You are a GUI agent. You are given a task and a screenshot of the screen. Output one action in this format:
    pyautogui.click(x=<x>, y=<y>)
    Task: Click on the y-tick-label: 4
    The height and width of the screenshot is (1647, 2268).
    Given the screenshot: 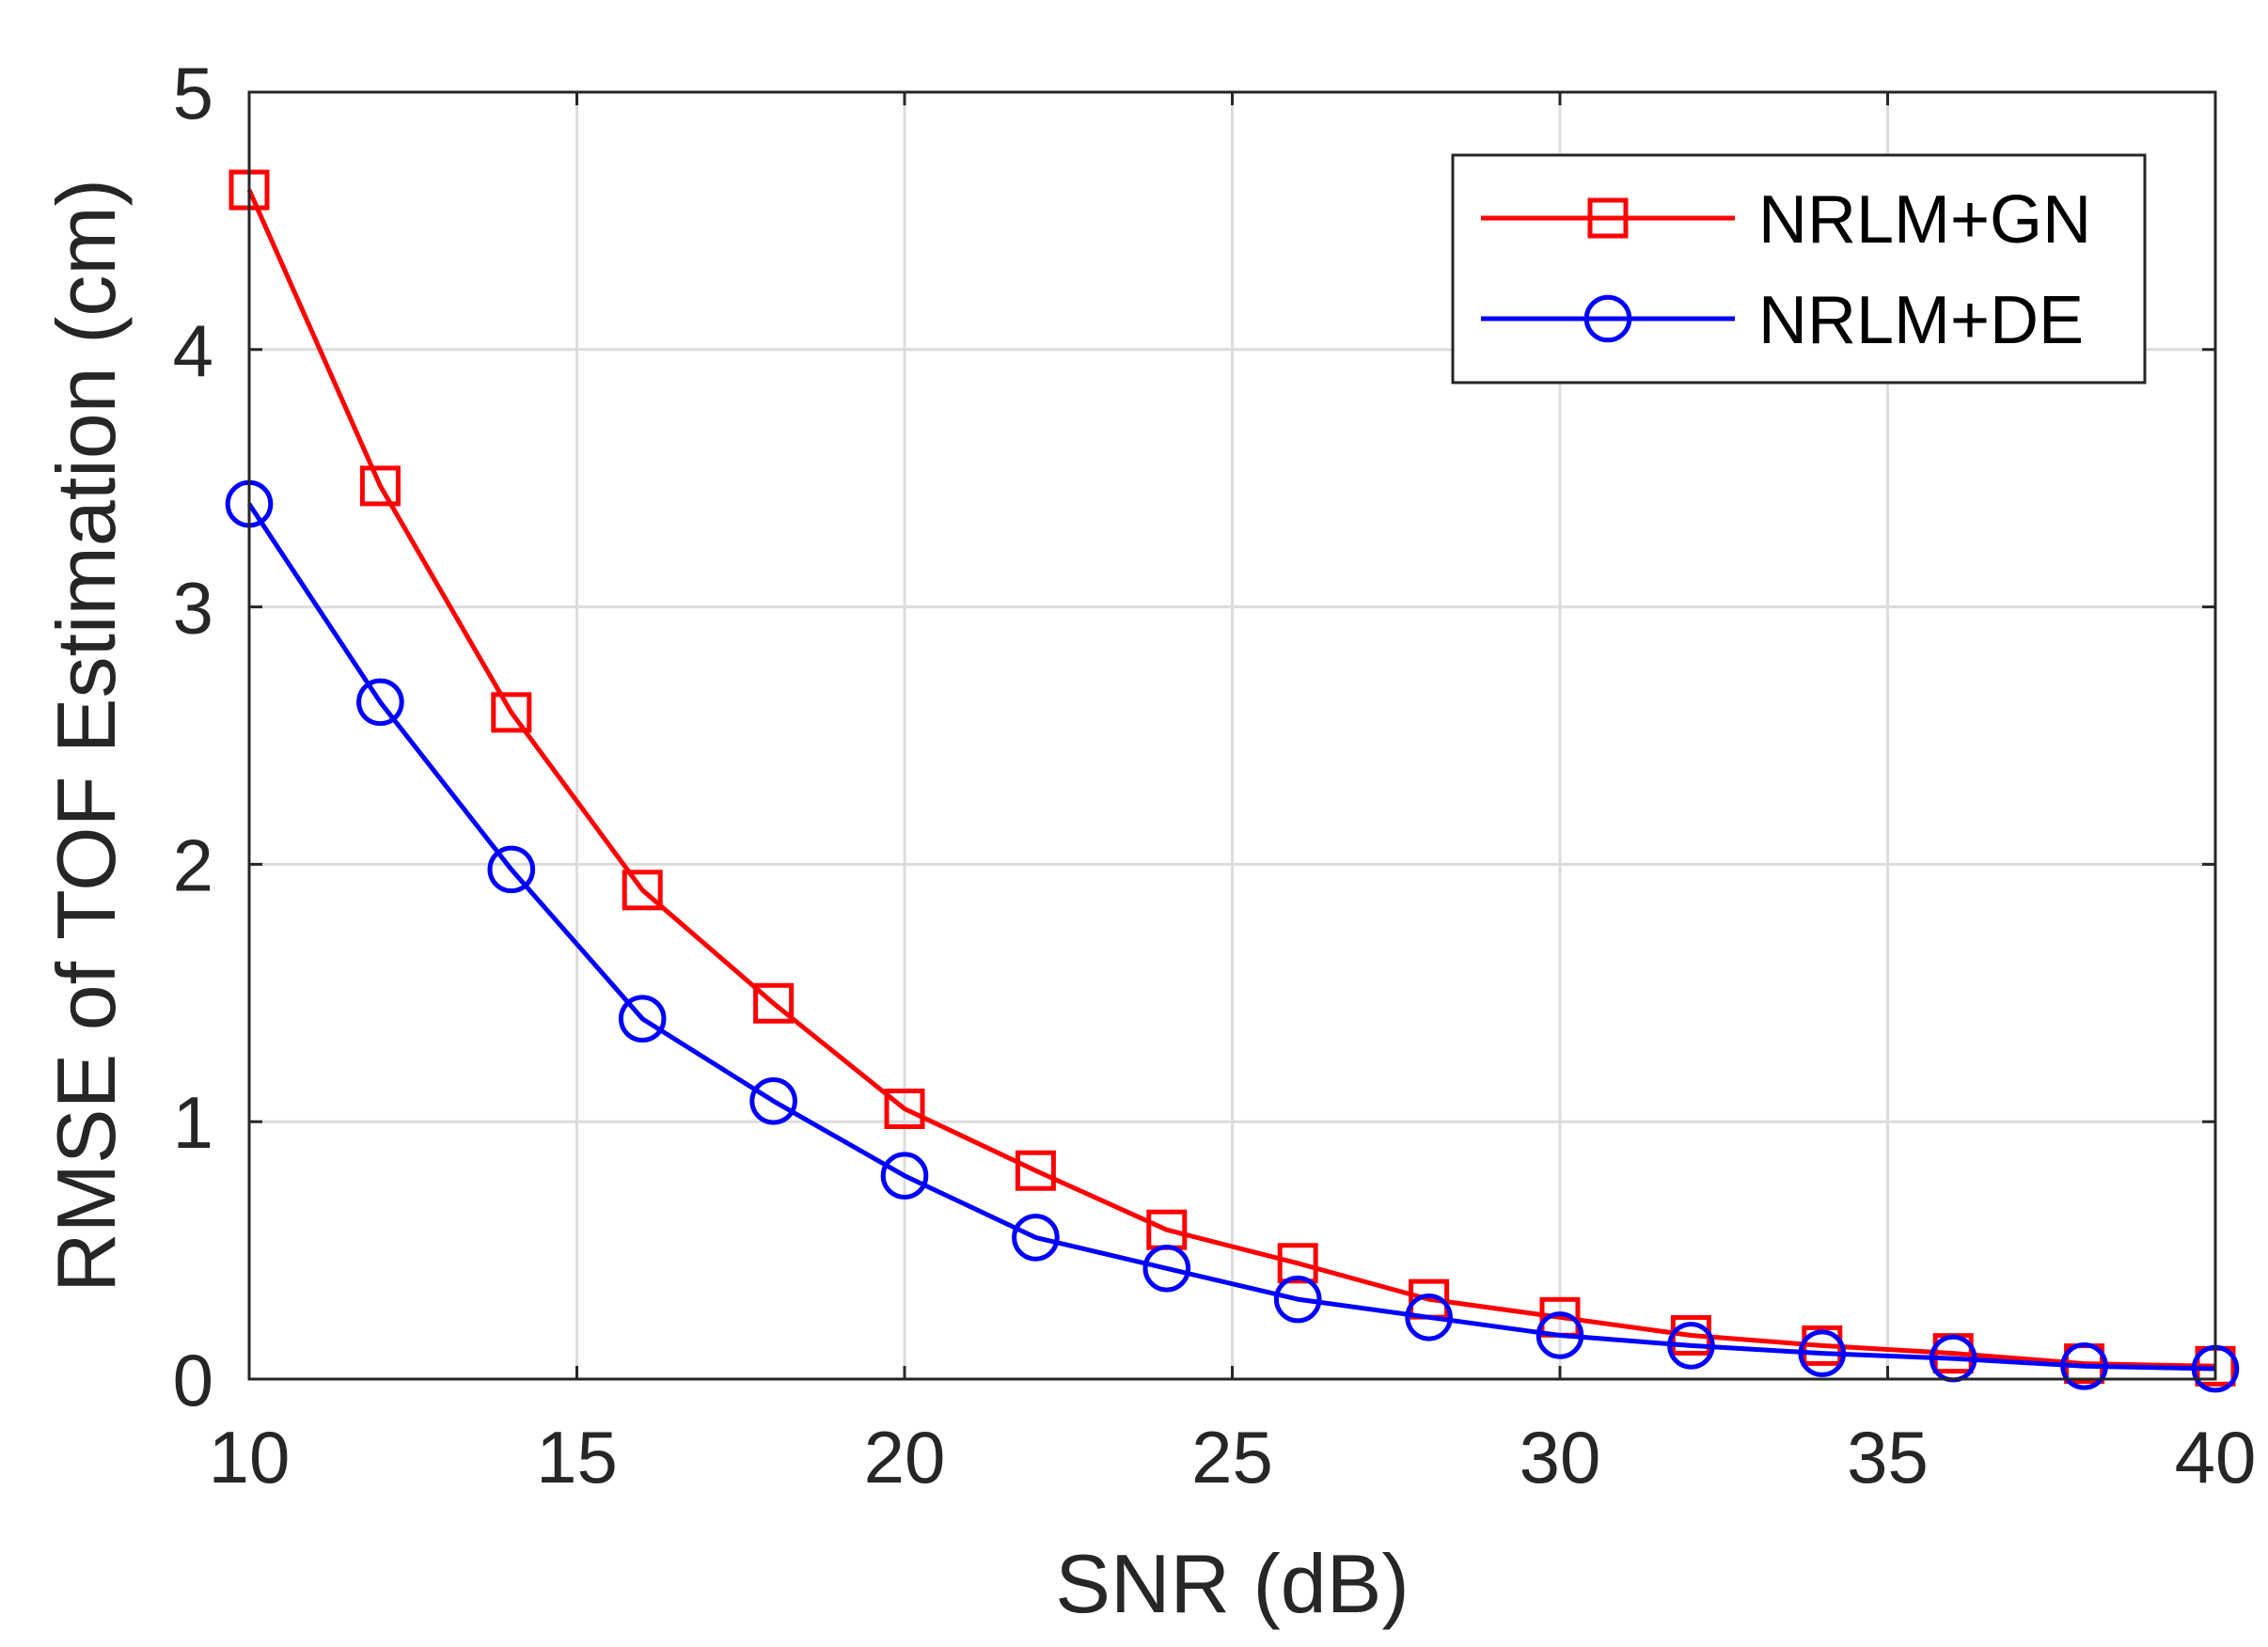 What is the action you would take?
    pyautogui.click(x=193, y=350)
    